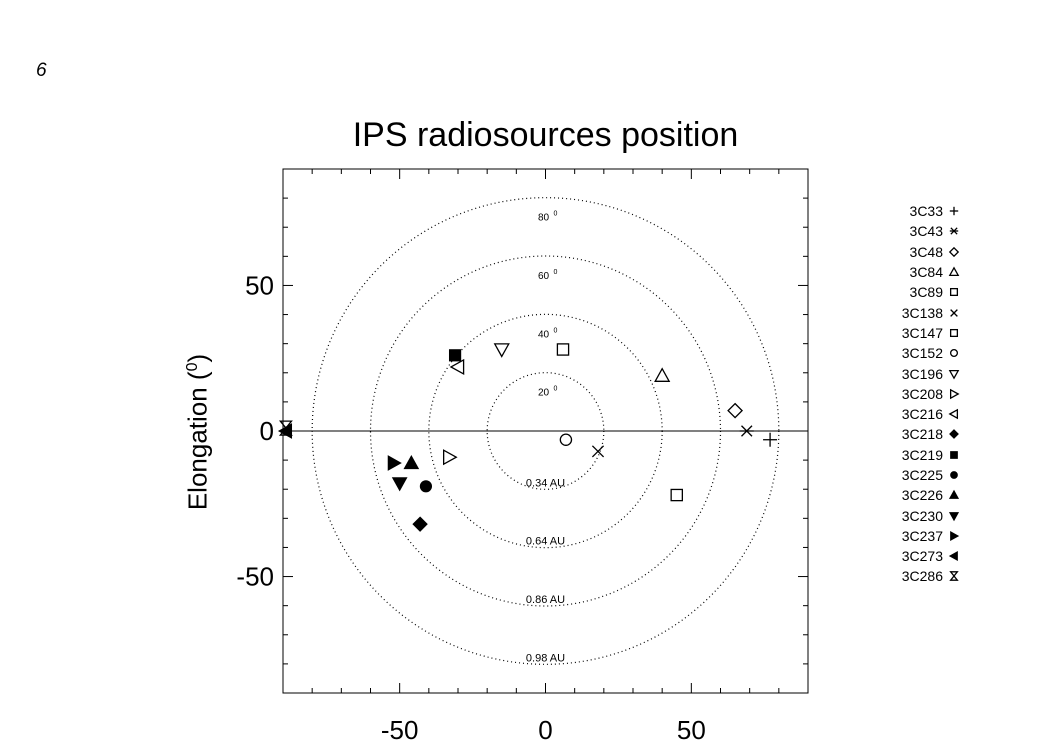 This screenshot has height=750, width=1050. What do you see at coordinates (926, 211) in the screenshot?
I see `legend-label: 3C33` at bounding box center [926, 211].